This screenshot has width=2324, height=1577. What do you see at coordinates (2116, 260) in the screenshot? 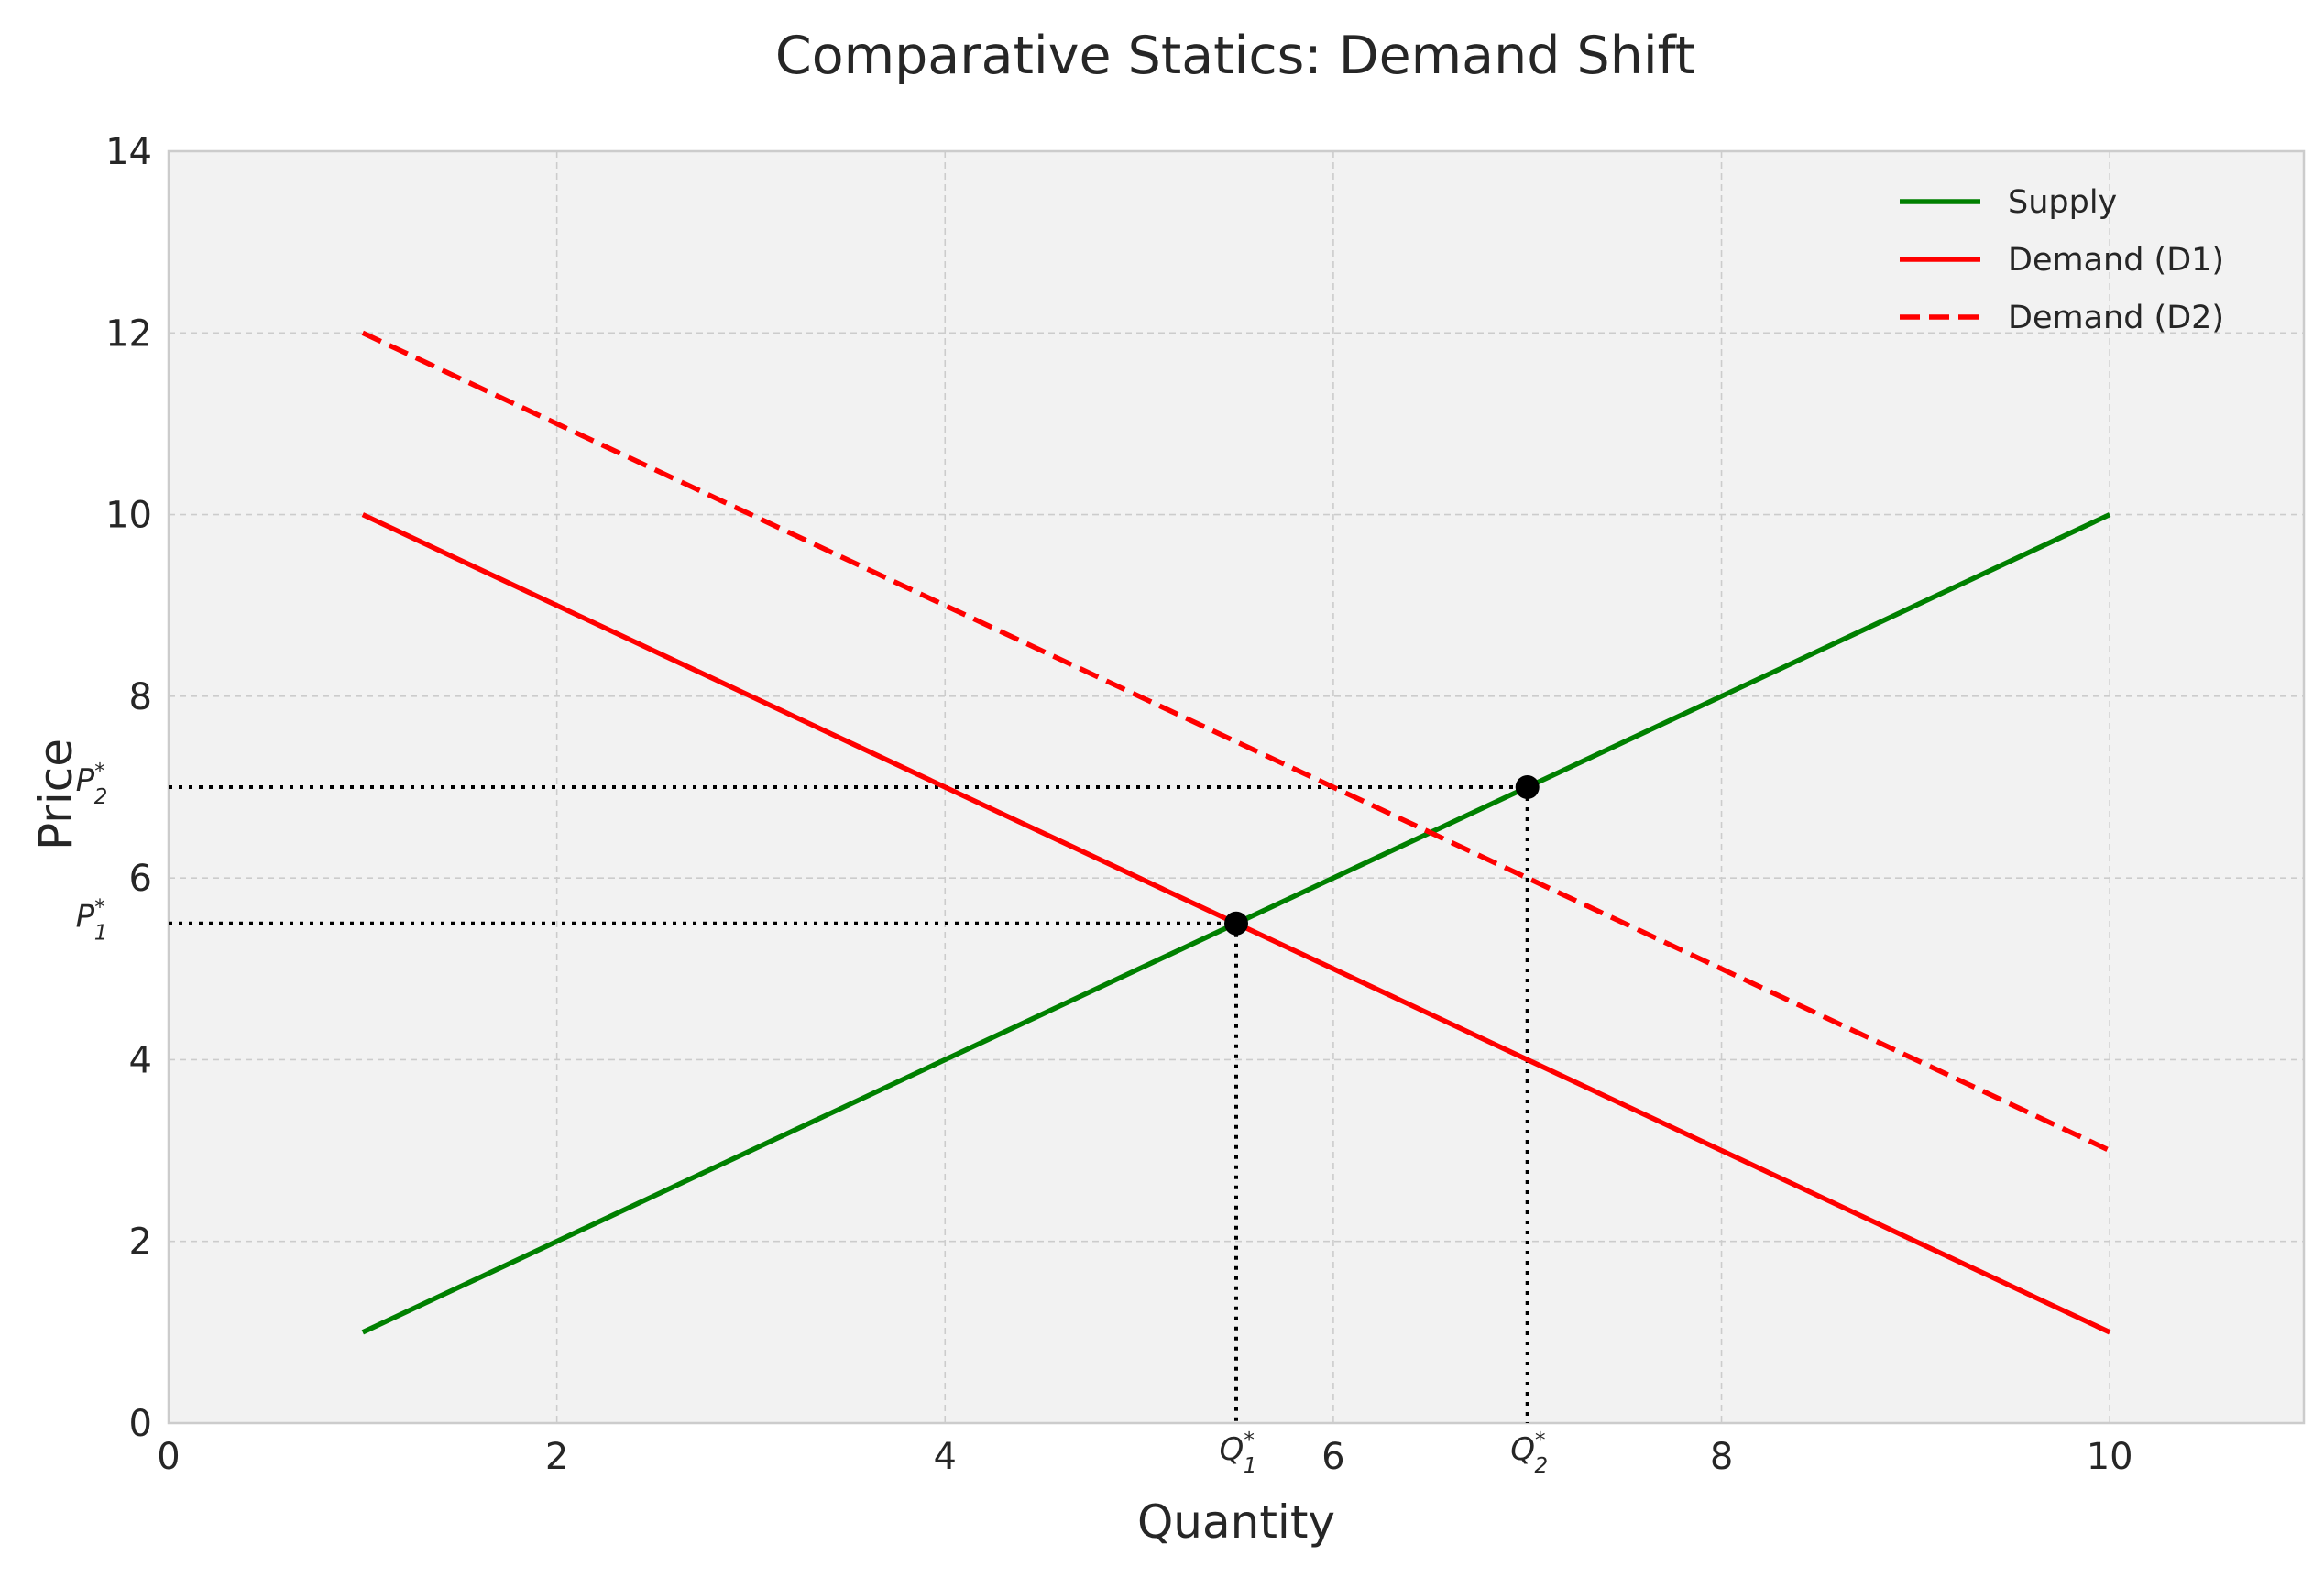
I see `legend-label: Demand (D1)` at bounding box center [2116, 260].